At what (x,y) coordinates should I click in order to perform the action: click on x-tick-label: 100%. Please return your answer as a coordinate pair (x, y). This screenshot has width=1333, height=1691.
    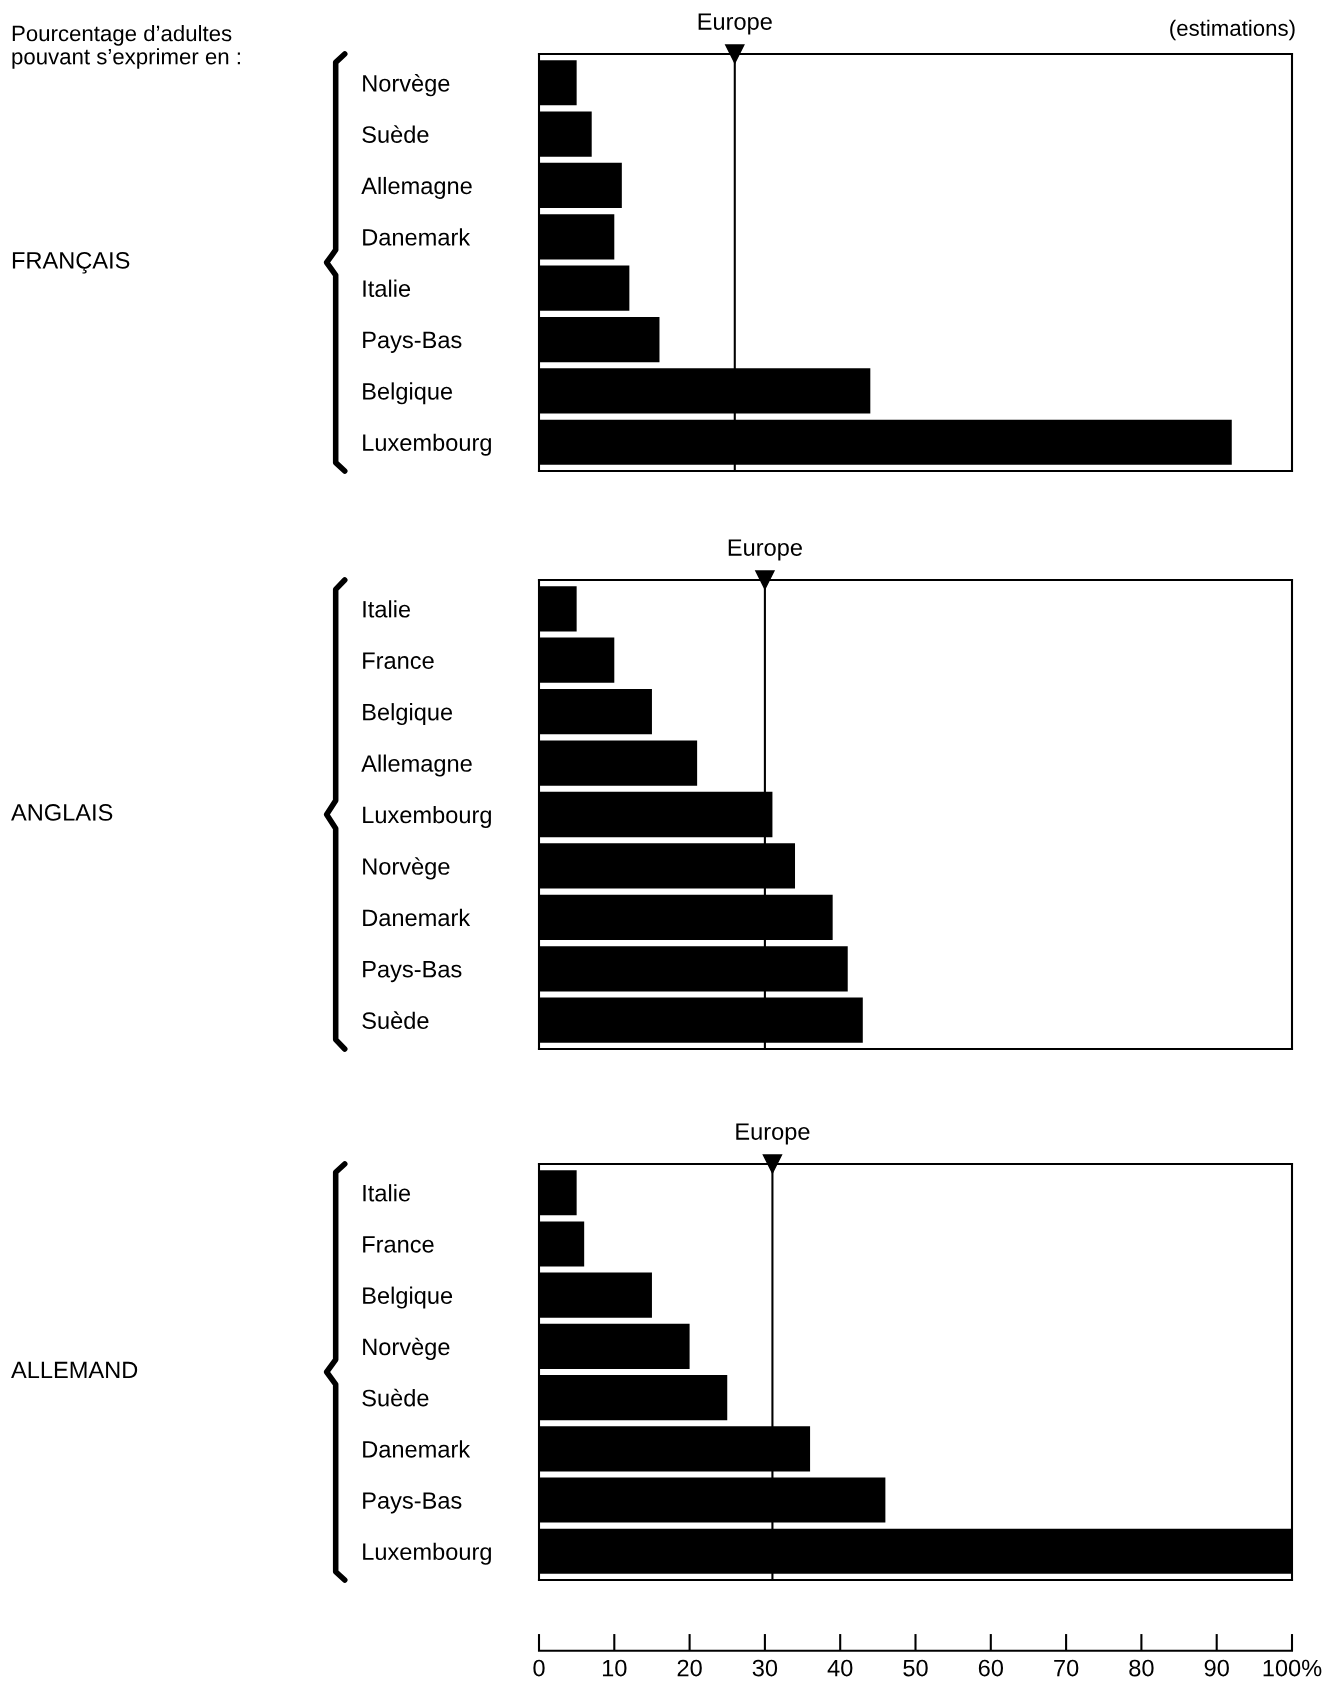
    Looking at the image, I should click on (1292, 1668).